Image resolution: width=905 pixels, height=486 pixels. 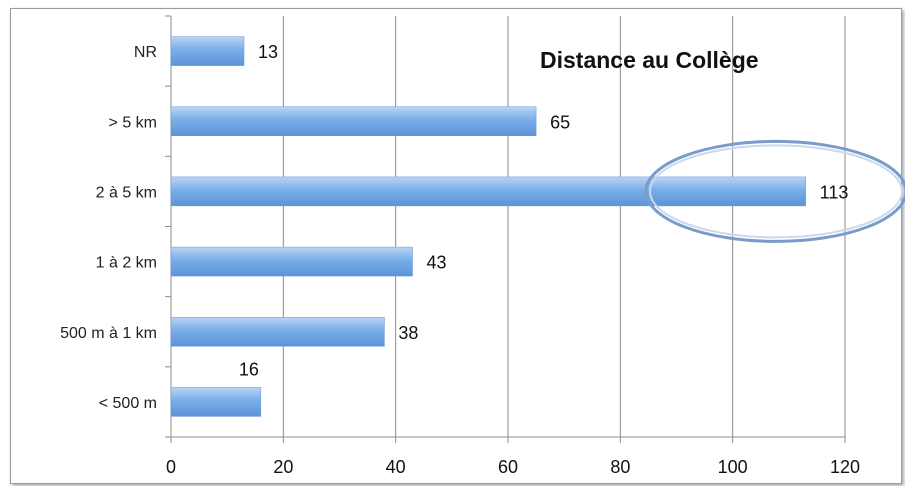 What do you see at coordinates (620, 467) in the screenshot?
I see `x-tick-label: 80` at bounding box center [620, 467].